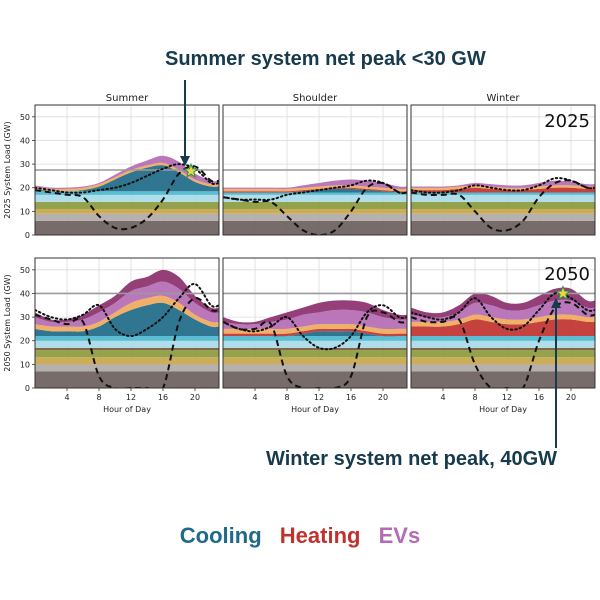  Describe the element at coordinates (556, 303) in the screenshot. I see `winter-peak-arrow-head` at that location.